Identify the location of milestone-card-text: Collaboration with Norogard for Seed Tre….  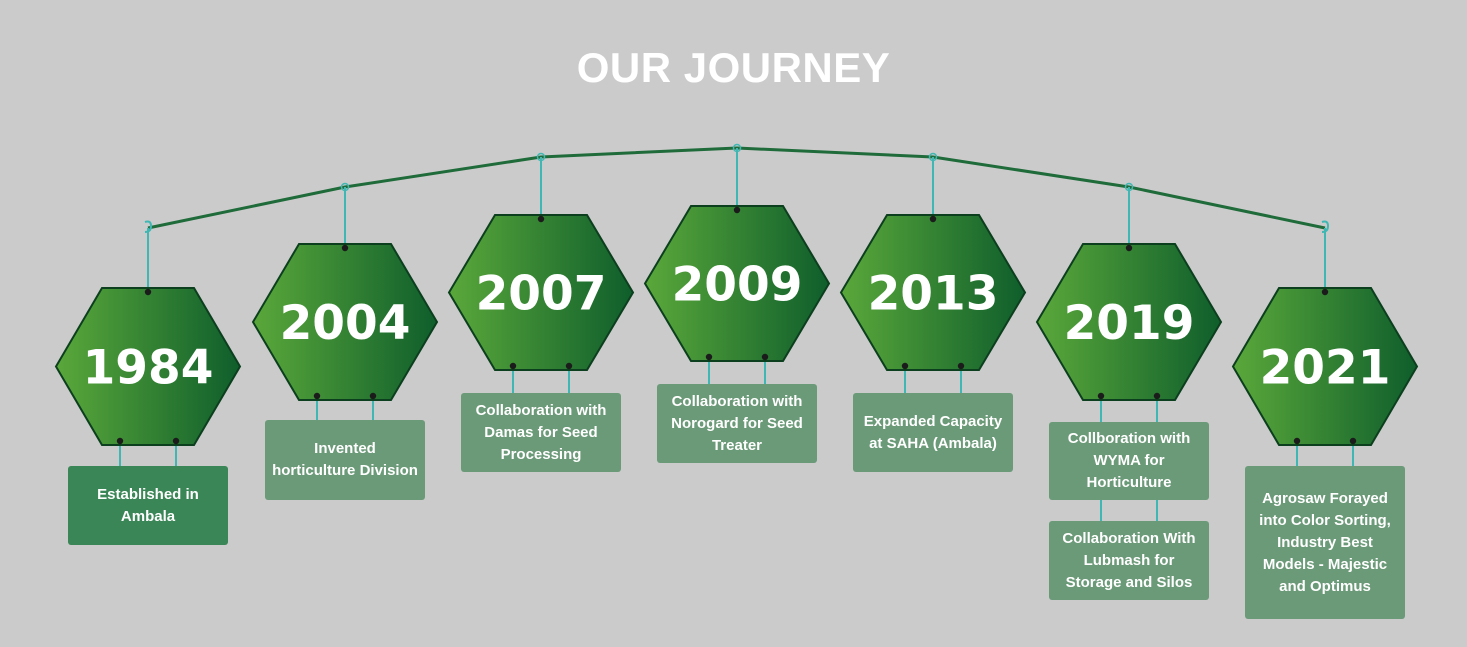
(737, 423).